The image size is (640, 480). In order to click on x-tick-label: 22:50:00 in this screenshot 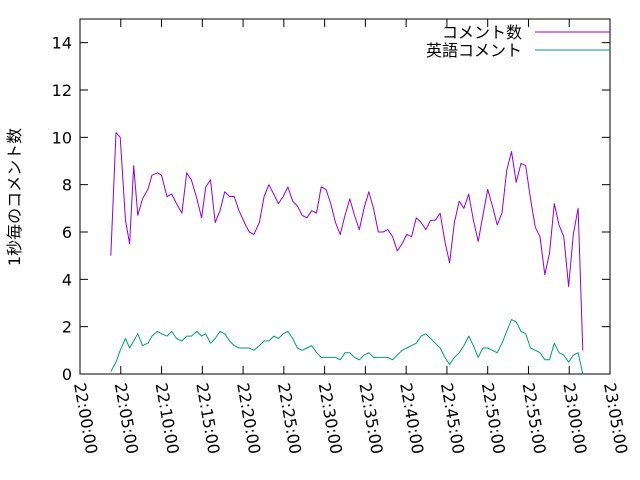, I will do `click(493, 418)`.